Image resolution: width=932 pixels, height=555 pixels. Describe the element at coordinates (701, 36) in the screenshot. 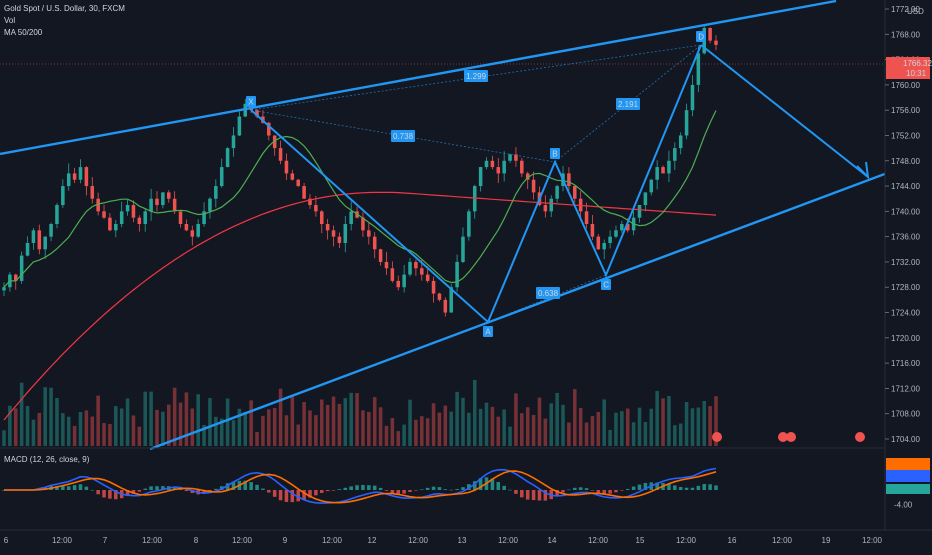

I see `pattern-point-d-badge` at that location.